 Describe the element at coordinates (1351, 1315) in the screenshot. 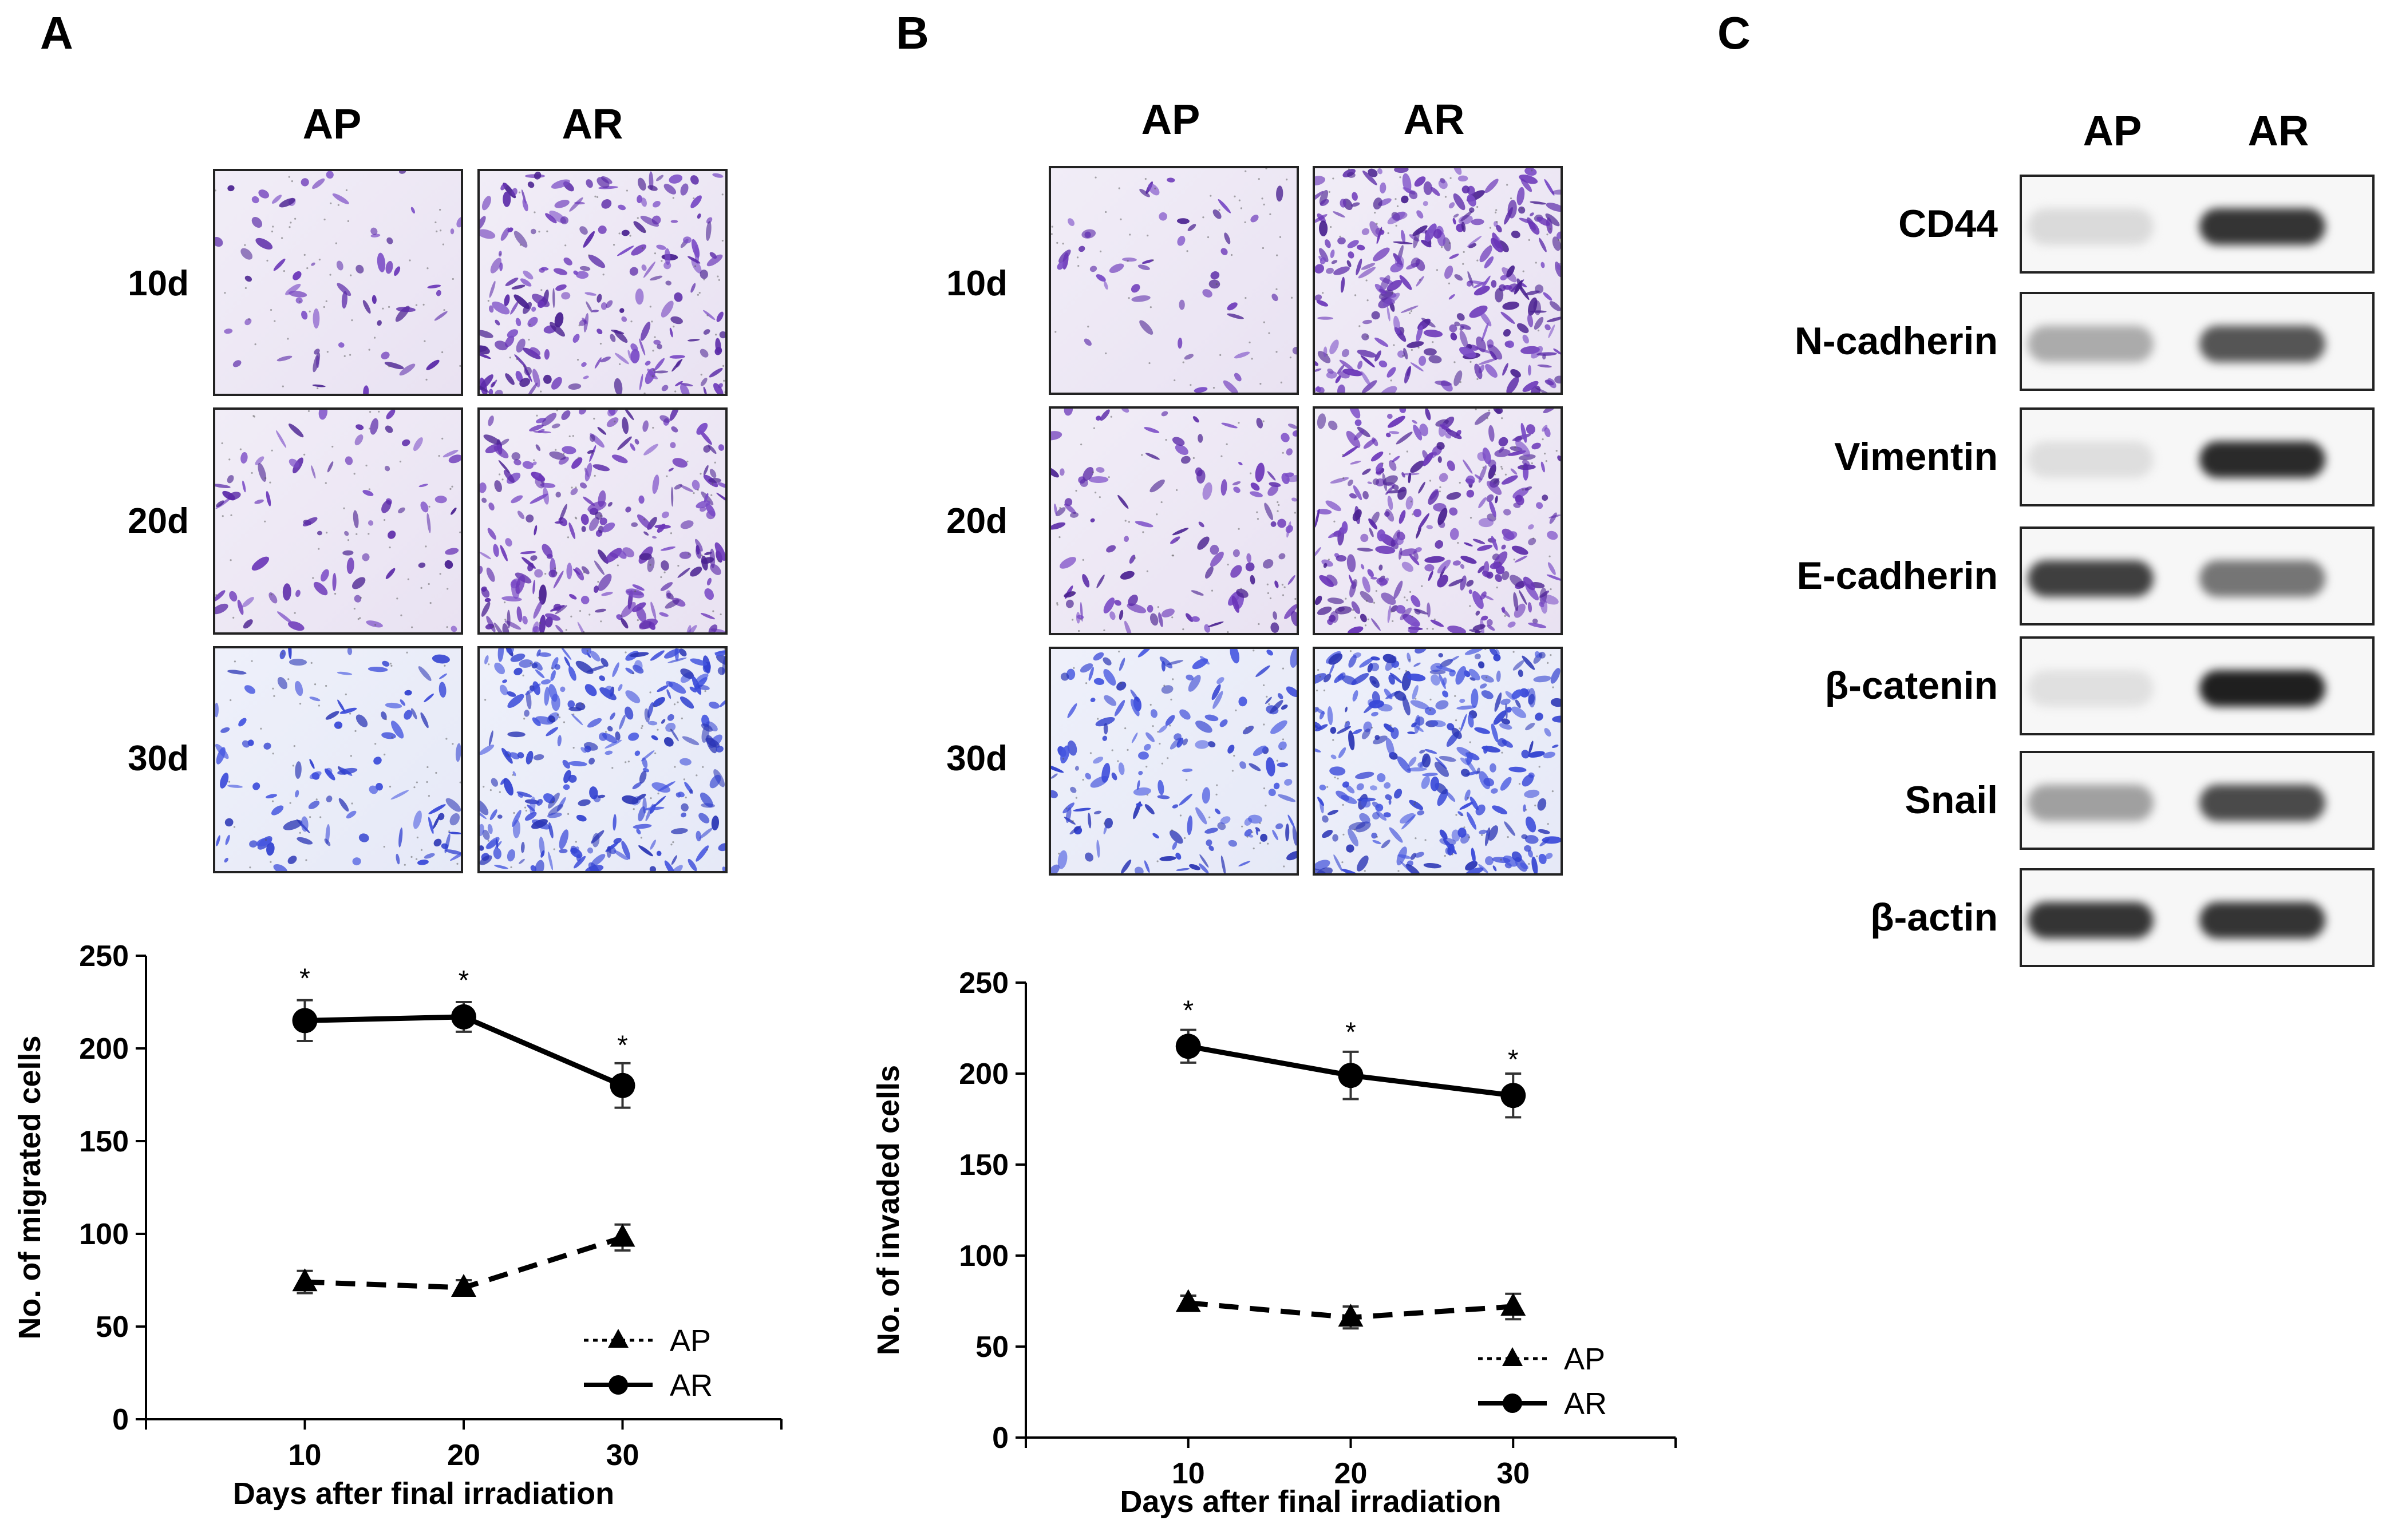

I see `data-point-ap` at that location.